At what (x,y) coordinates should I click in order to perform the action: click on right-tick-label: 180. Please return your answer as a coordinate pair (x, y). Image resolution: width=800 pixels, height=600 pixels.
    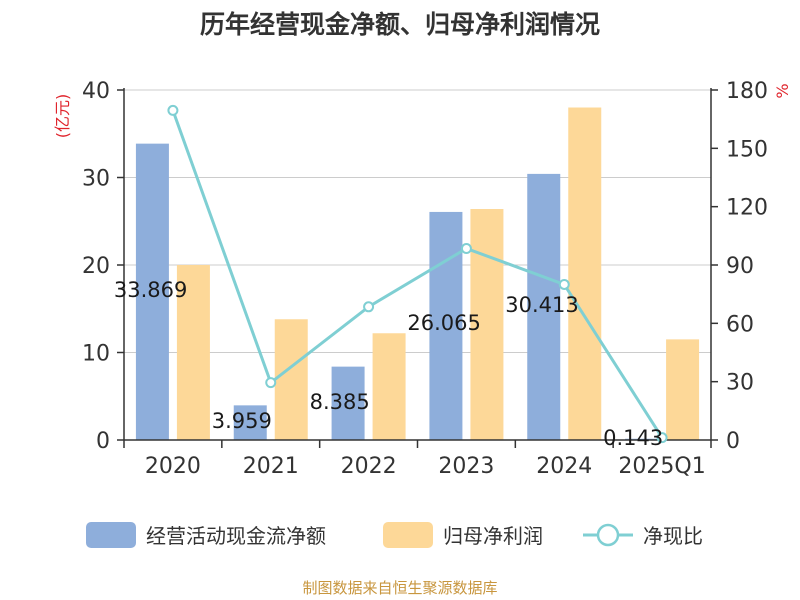
    Looking at the image, I should click on (747, 91).